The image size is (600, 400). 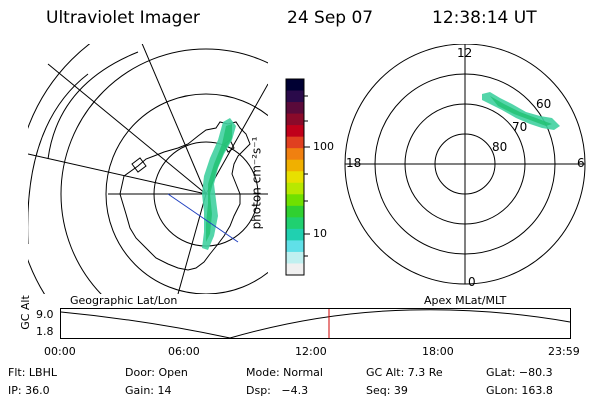 What do you see at coordinates (354, 163) in the screenshot?
I see `mlt-label-18: 18` at bounding box center [354, 163].